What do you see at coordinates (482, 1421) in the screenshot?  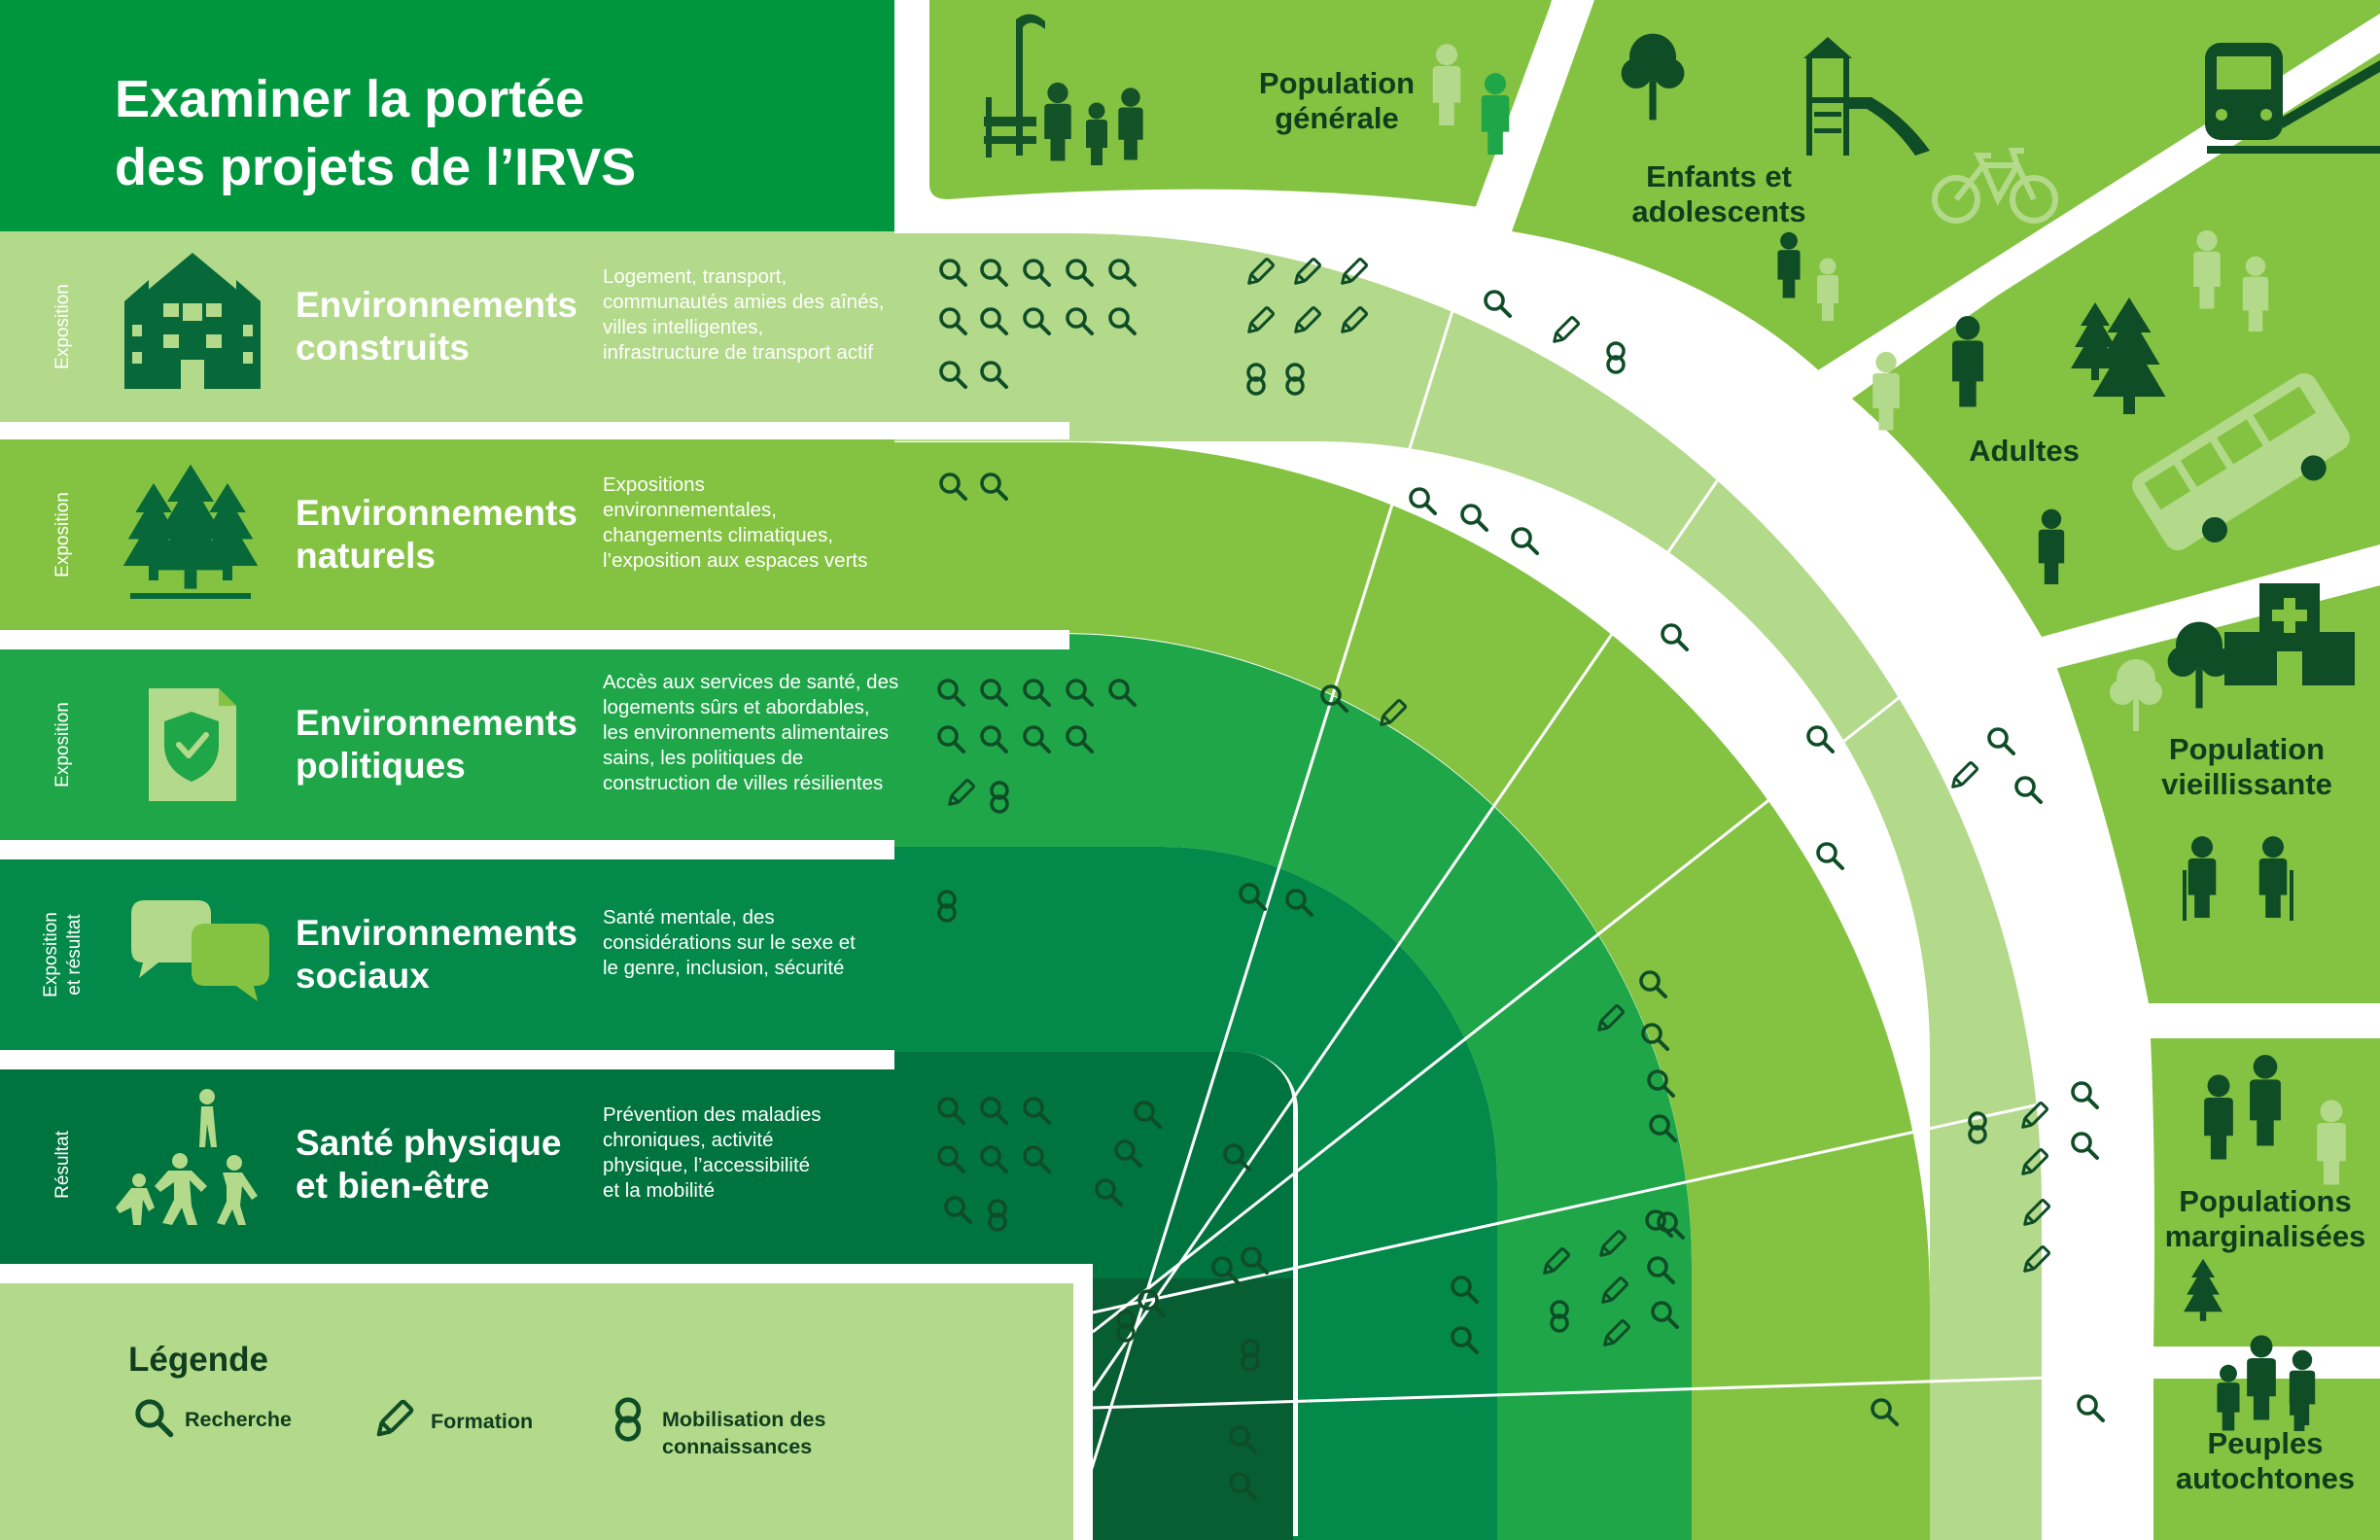 I see `legend-label-formation: Formation` at bounding box center [482, 1421].